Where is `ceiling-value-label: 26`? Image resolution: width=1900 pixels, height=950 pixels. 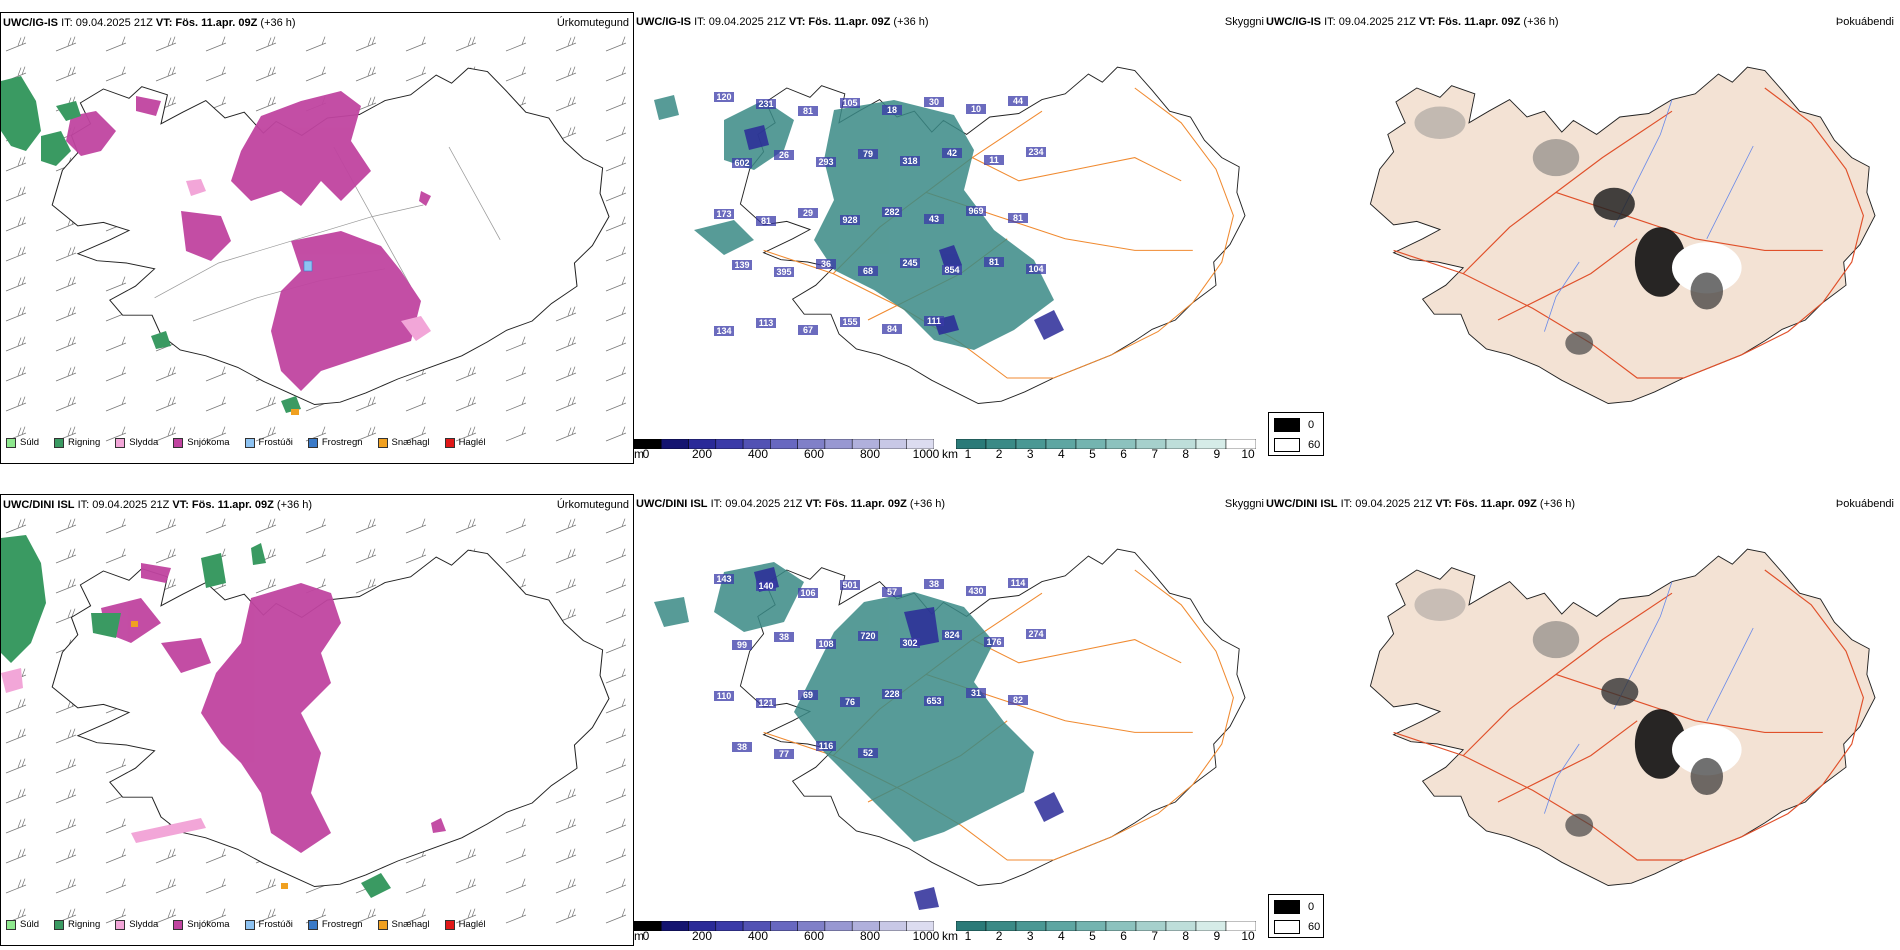 ceiling-value-label: 26 is located at coordinates (784, 155).